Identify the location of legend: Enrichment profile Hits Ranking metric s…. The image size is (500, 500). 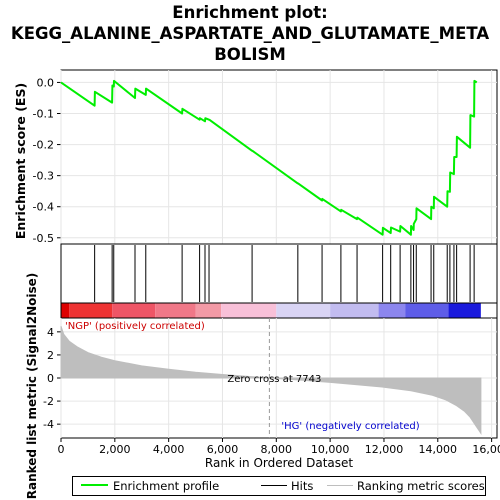
(279, 486).